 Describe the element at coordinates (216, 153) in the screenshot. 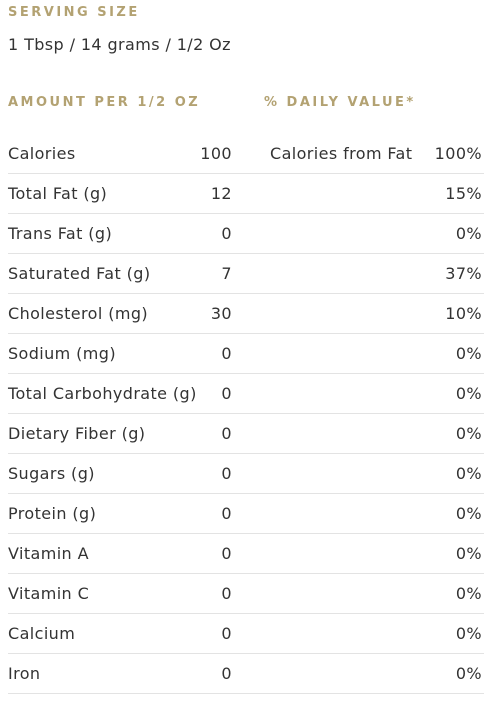

I see `nutrient-amount: 100` at that location.